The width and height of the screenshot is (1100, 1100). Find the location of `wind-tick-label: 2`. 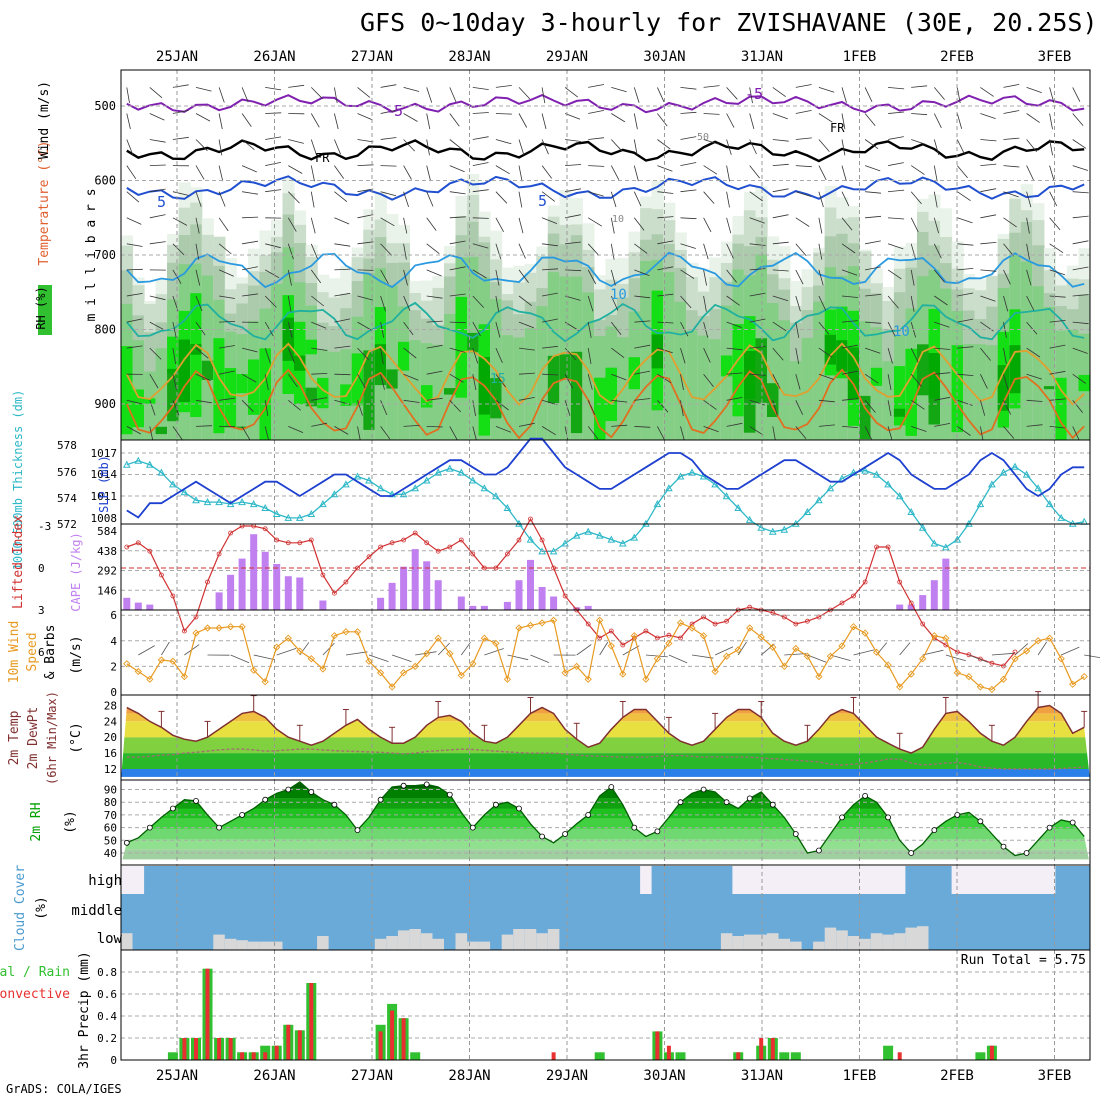

wind-tick-label: 2 is located at coordinates (113, 666).